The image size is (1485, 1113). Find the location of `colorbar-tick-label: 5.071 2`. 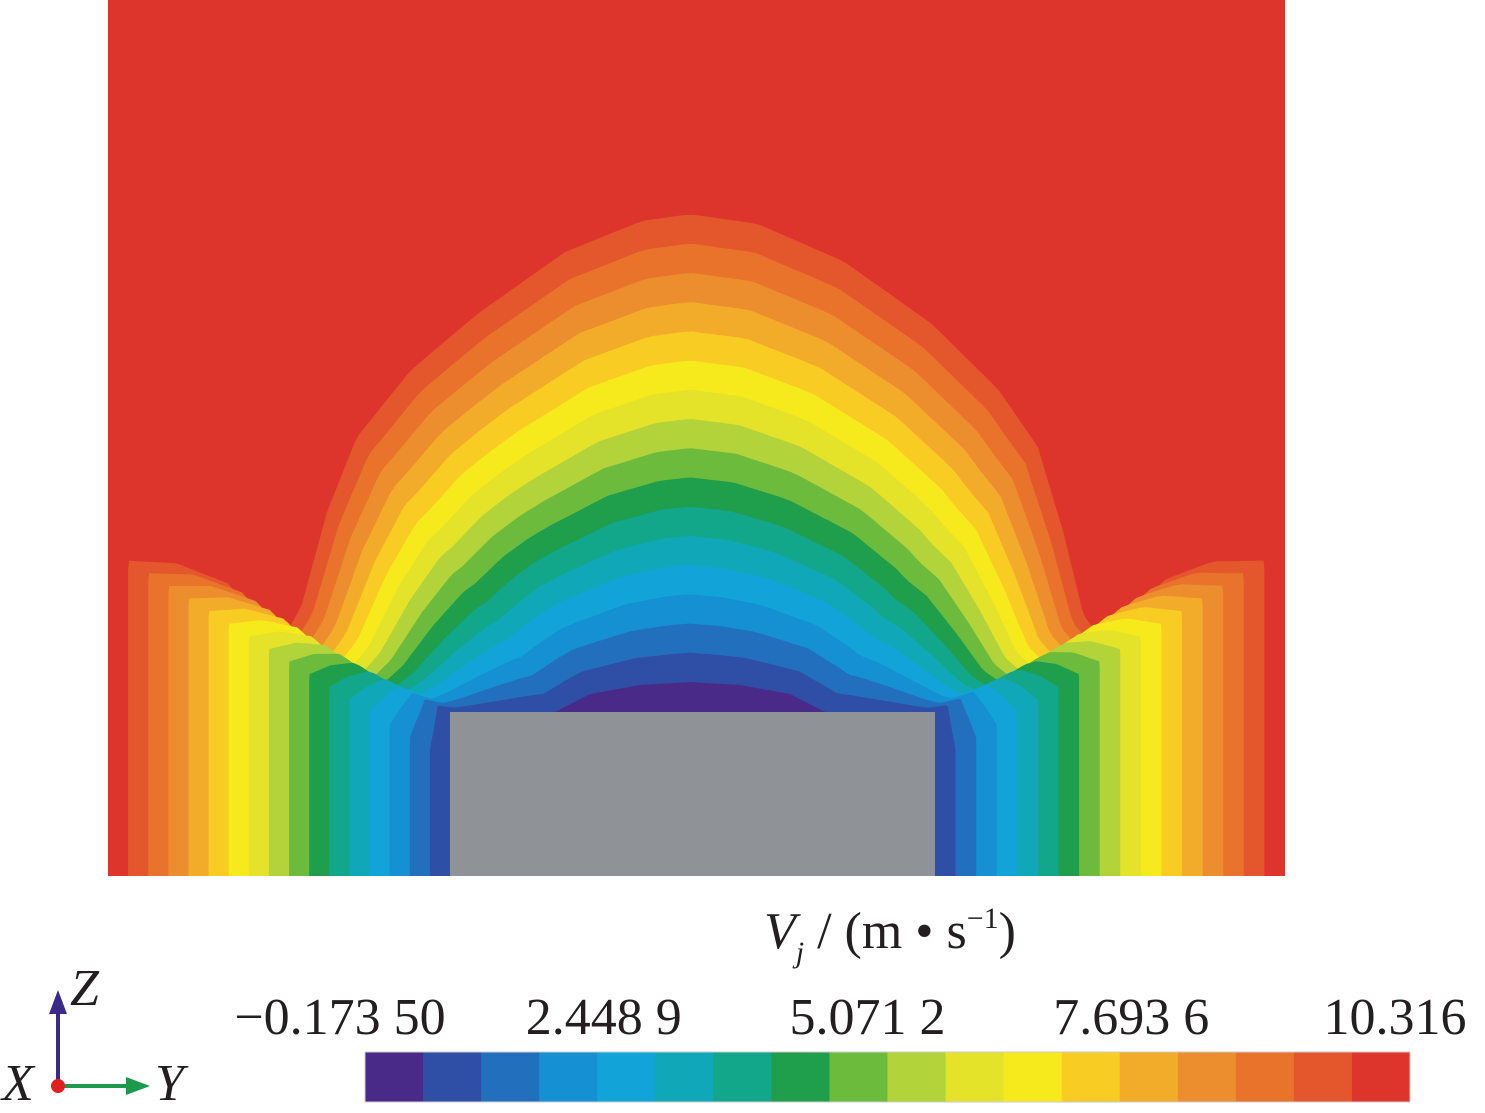

colorbar-tick-label: 5.071 2 is located at coordinates (867, 1017).